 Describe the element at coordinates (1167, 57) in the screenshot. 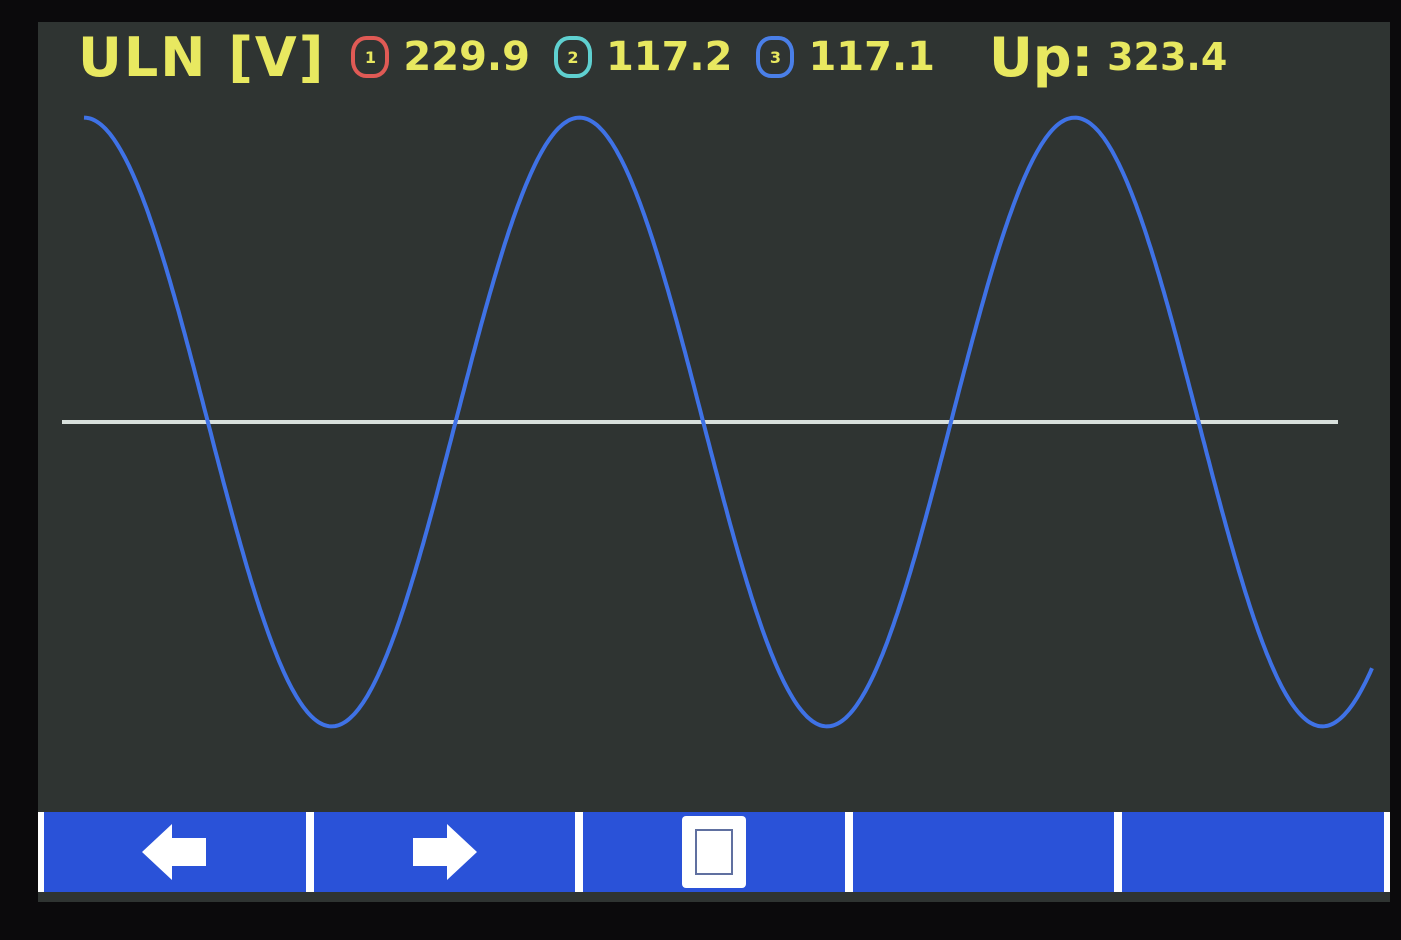

I see `peak-value: 323.4` at that location.